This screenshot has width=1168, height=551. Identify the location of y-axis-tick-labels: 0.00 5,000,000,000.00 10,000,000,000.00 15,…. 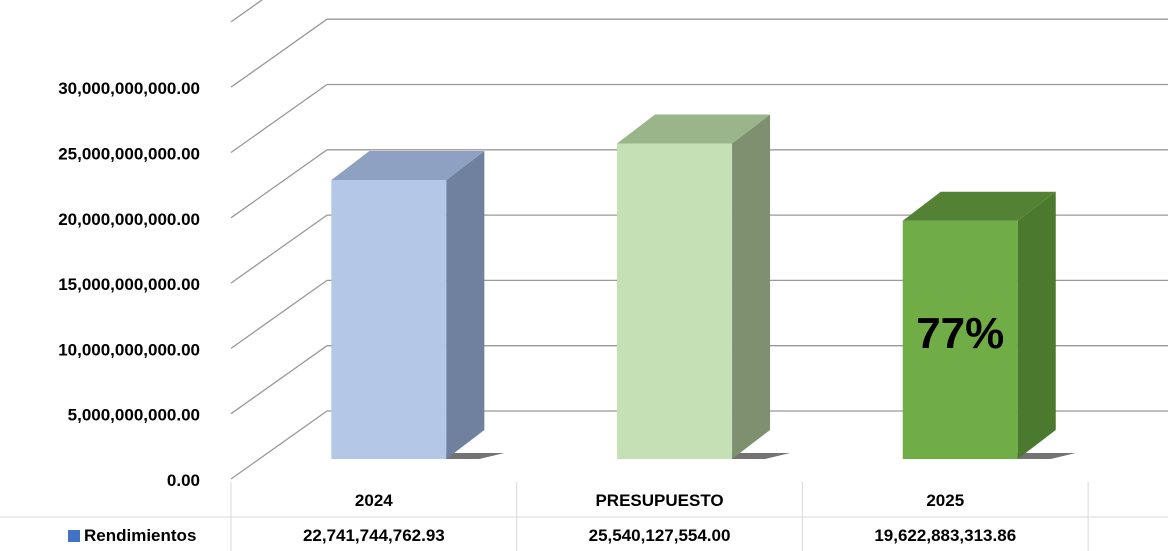
(129, 284).